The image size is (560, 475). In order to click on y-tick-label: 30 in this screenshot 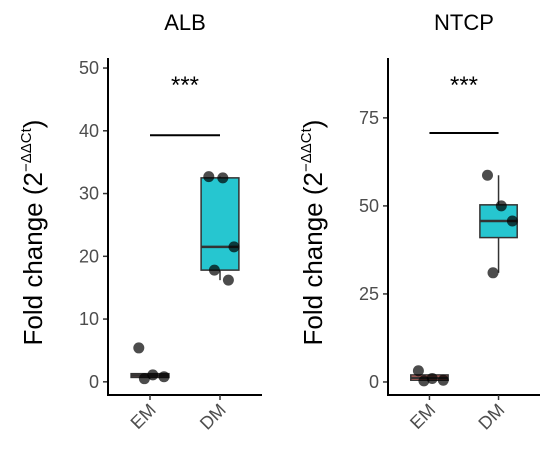, I will do `click(89, 194)`.